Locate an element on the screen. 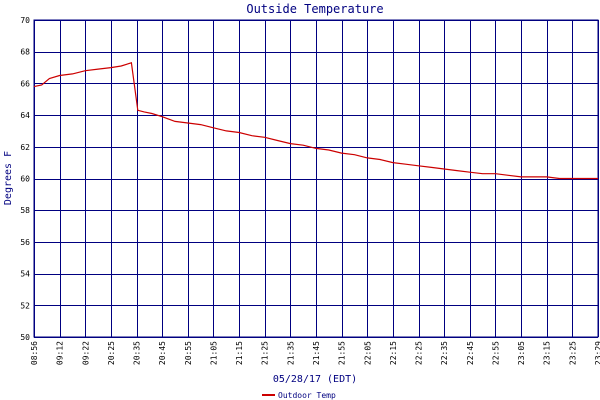 The height and width of the screenshot is (400, 600). y-tick-label-0: 50 is located at coordinates (25, 337).